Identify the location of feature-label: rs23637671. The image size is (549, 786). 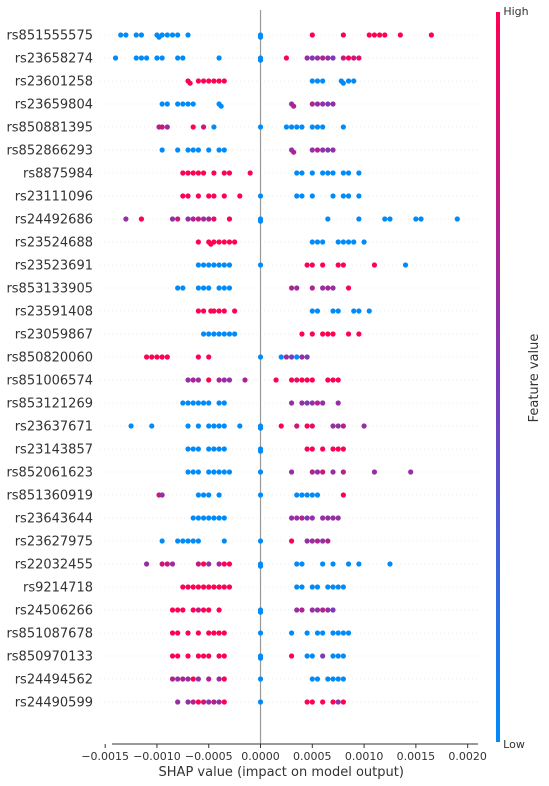
(54, 427).